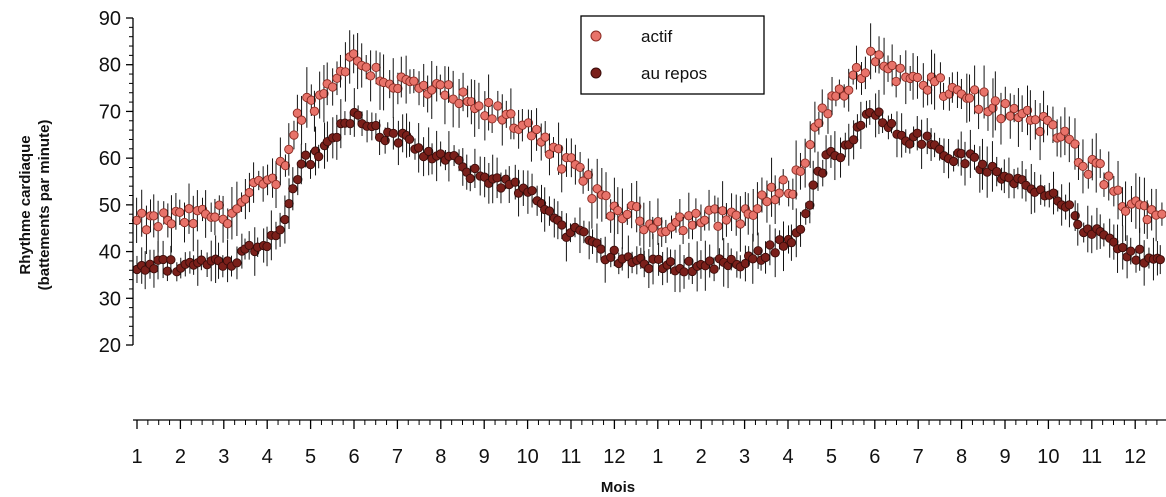  Describe the element at coordinates (116, 182) in the screenshot. I see `y-axis: 20 30 40 50 60 70 80 90` at that location.